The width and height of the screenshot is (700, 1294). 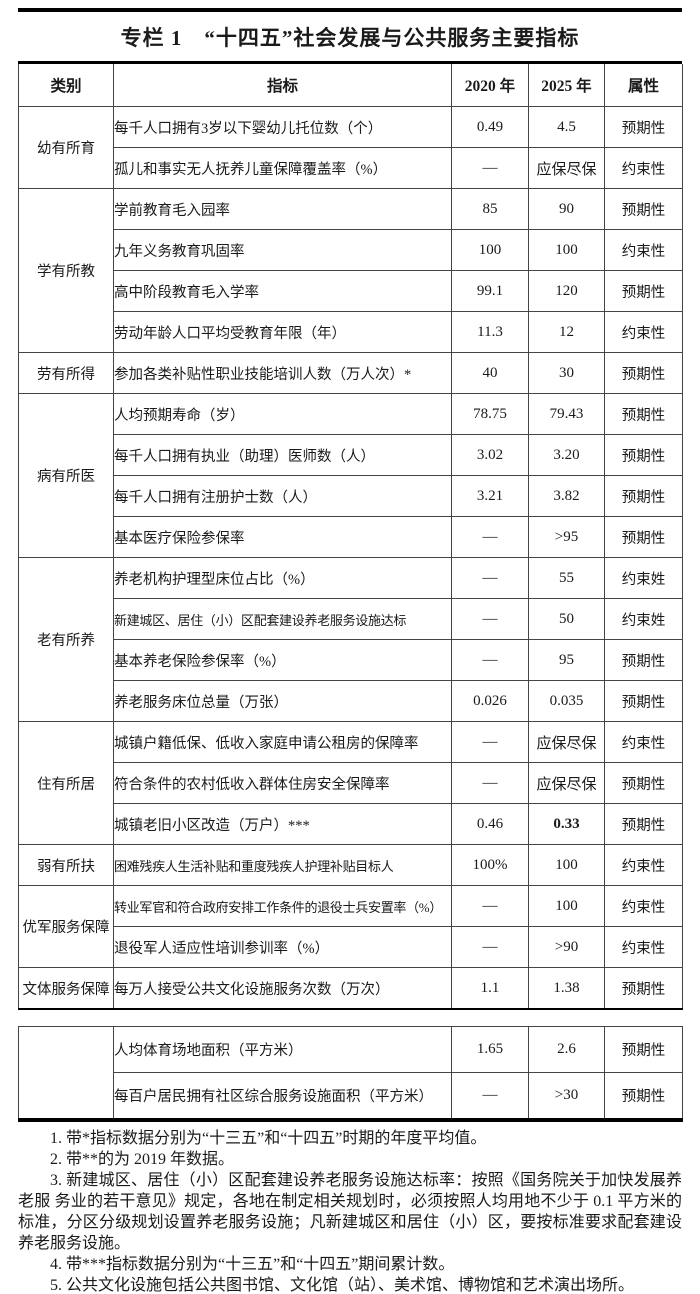 I want to click on table-row: 病有所医 人均预期寿命（岁） 78.75 79.43 预期性, so click(x=350, y=475).